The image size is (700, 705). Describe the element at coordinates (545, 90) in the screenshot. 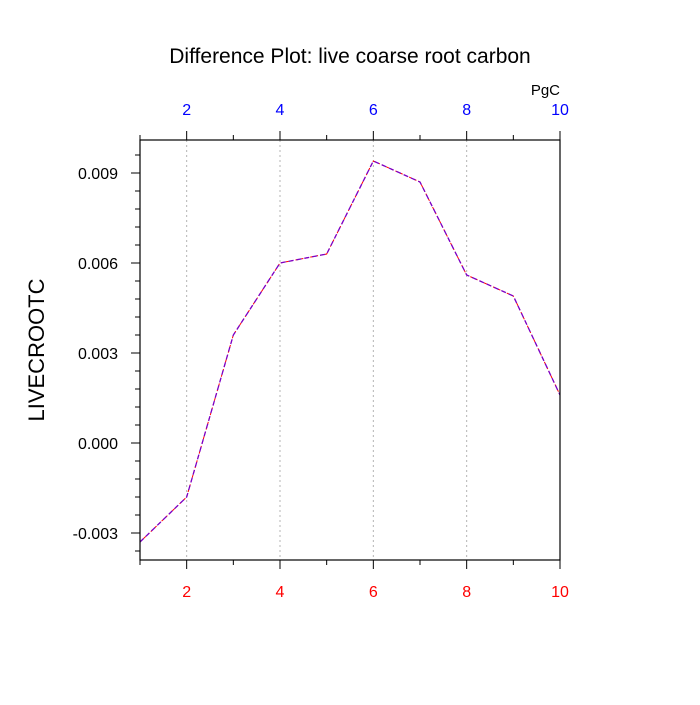

I see `units-label: PgC` at that location.